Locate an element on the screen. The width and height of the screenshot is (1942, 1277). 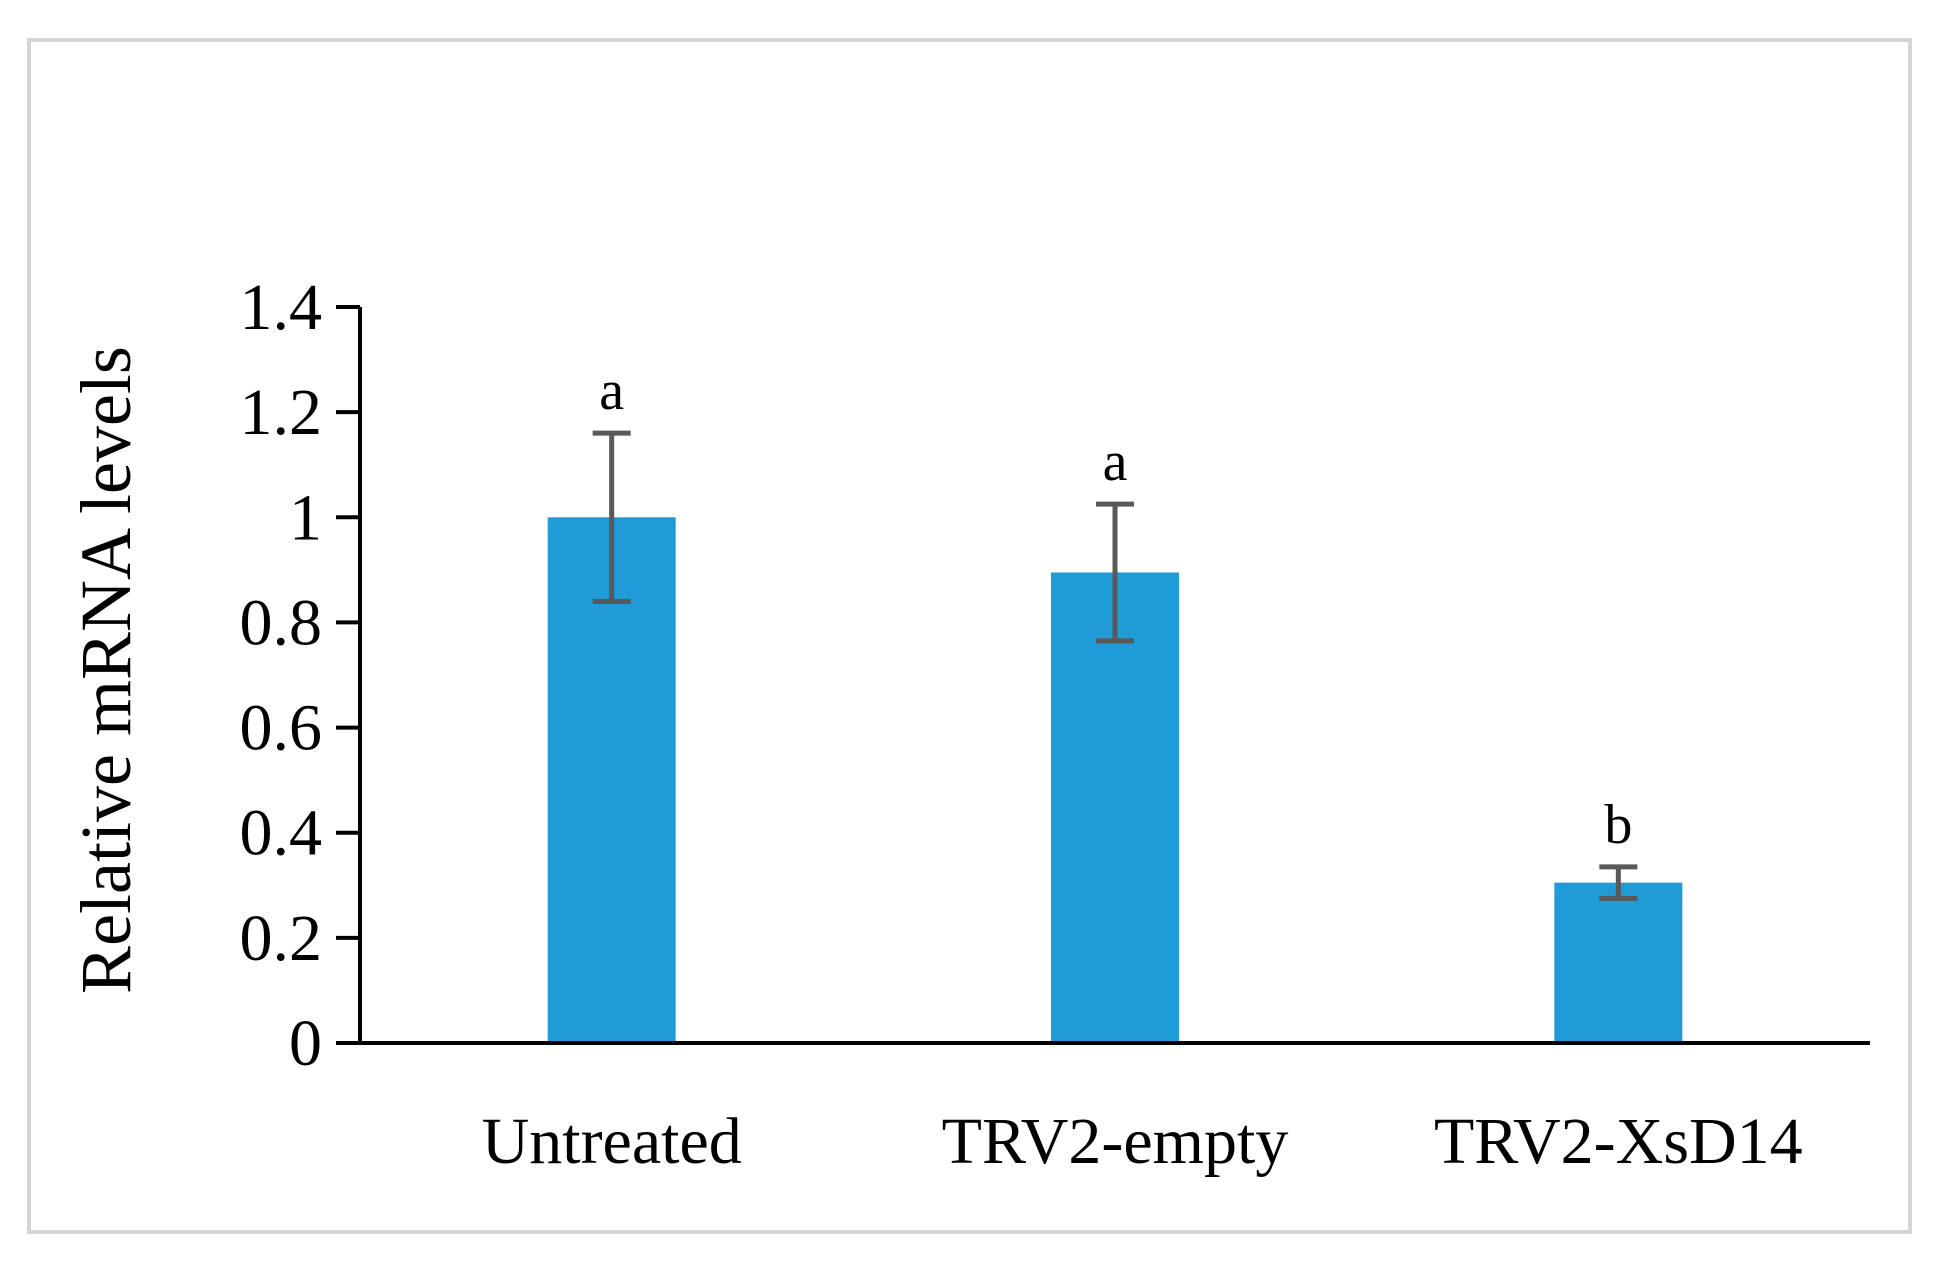
y-tick-label: 0.4 is located at coordinates (281, 833).